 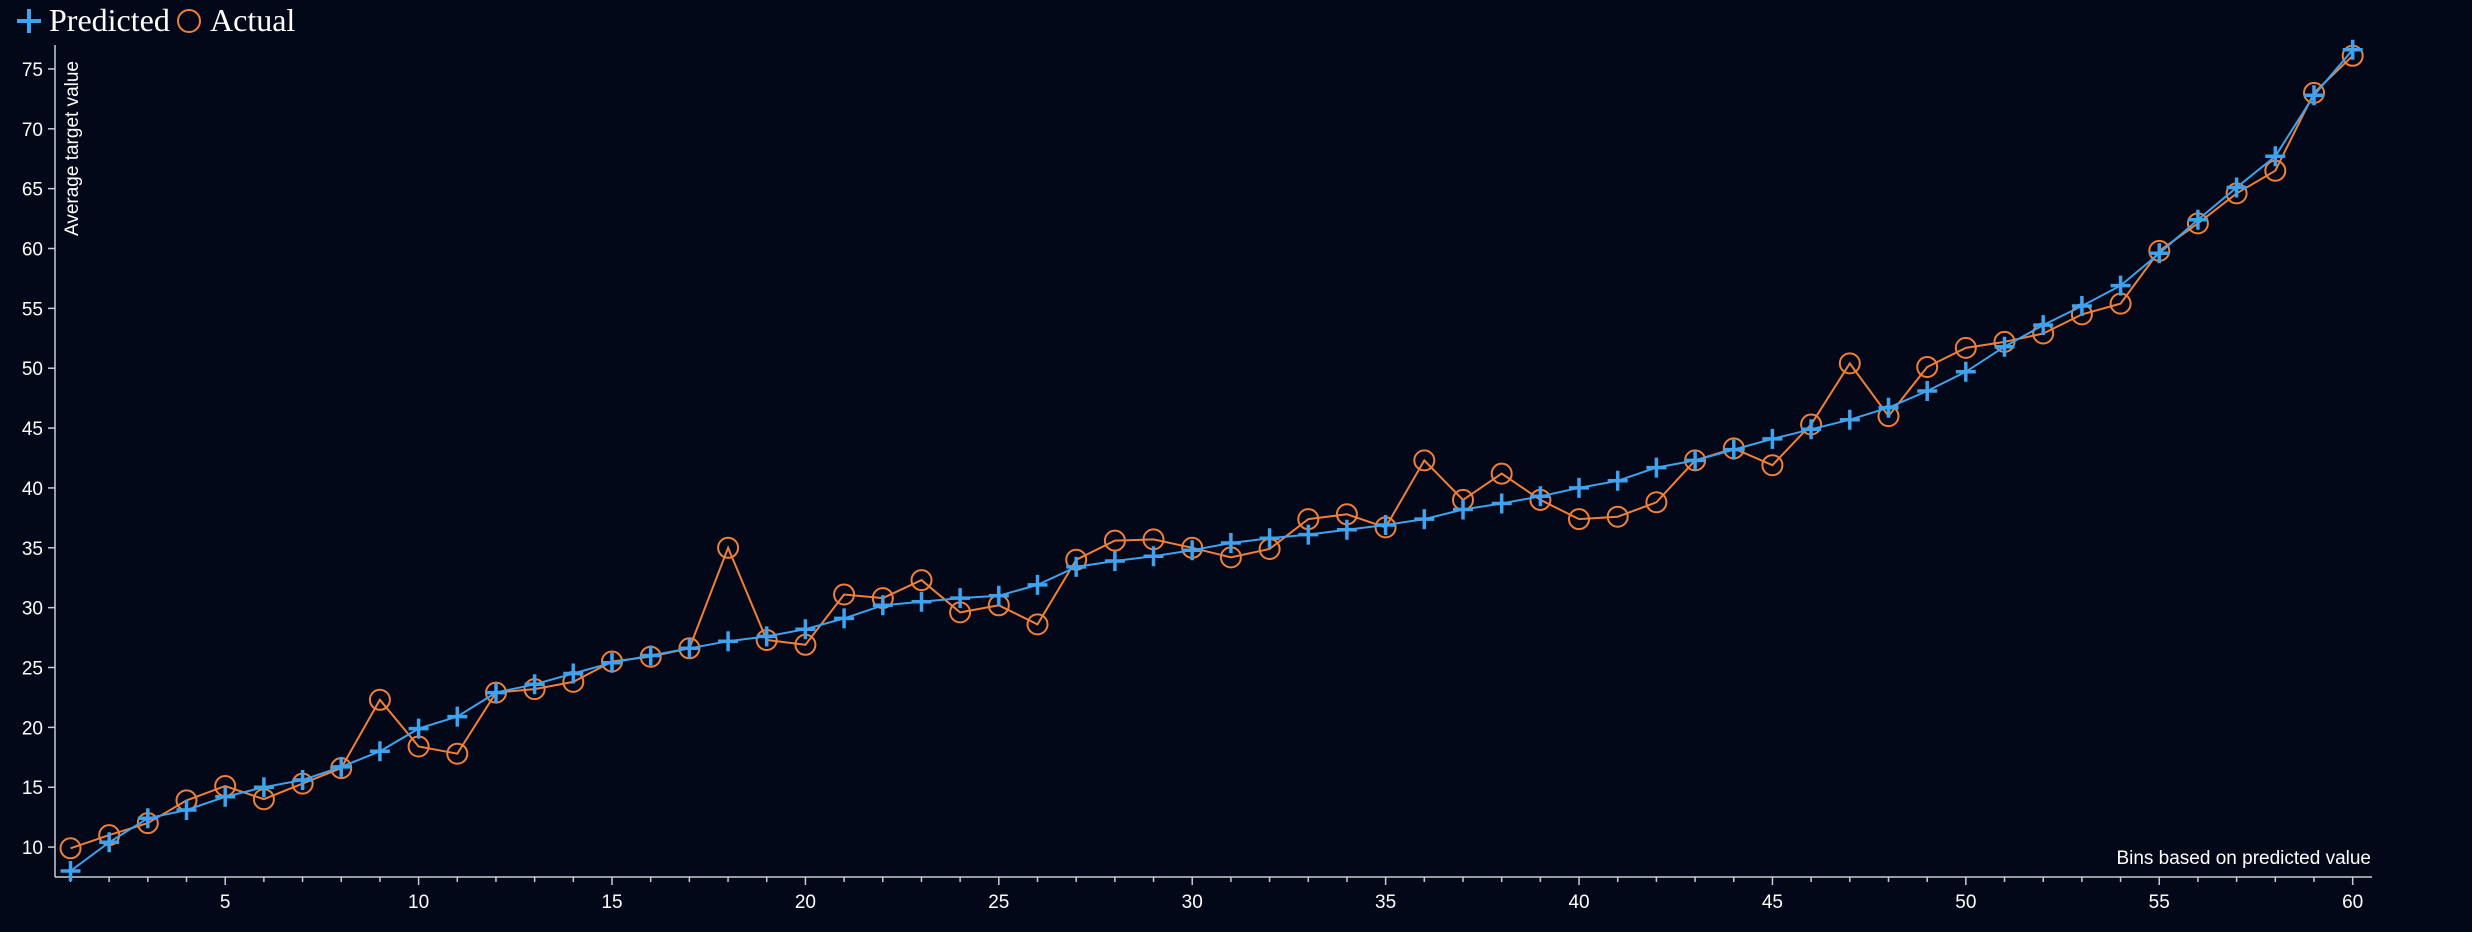 I want to click on x-tick-label: 50, so click(x=1965, y=902).